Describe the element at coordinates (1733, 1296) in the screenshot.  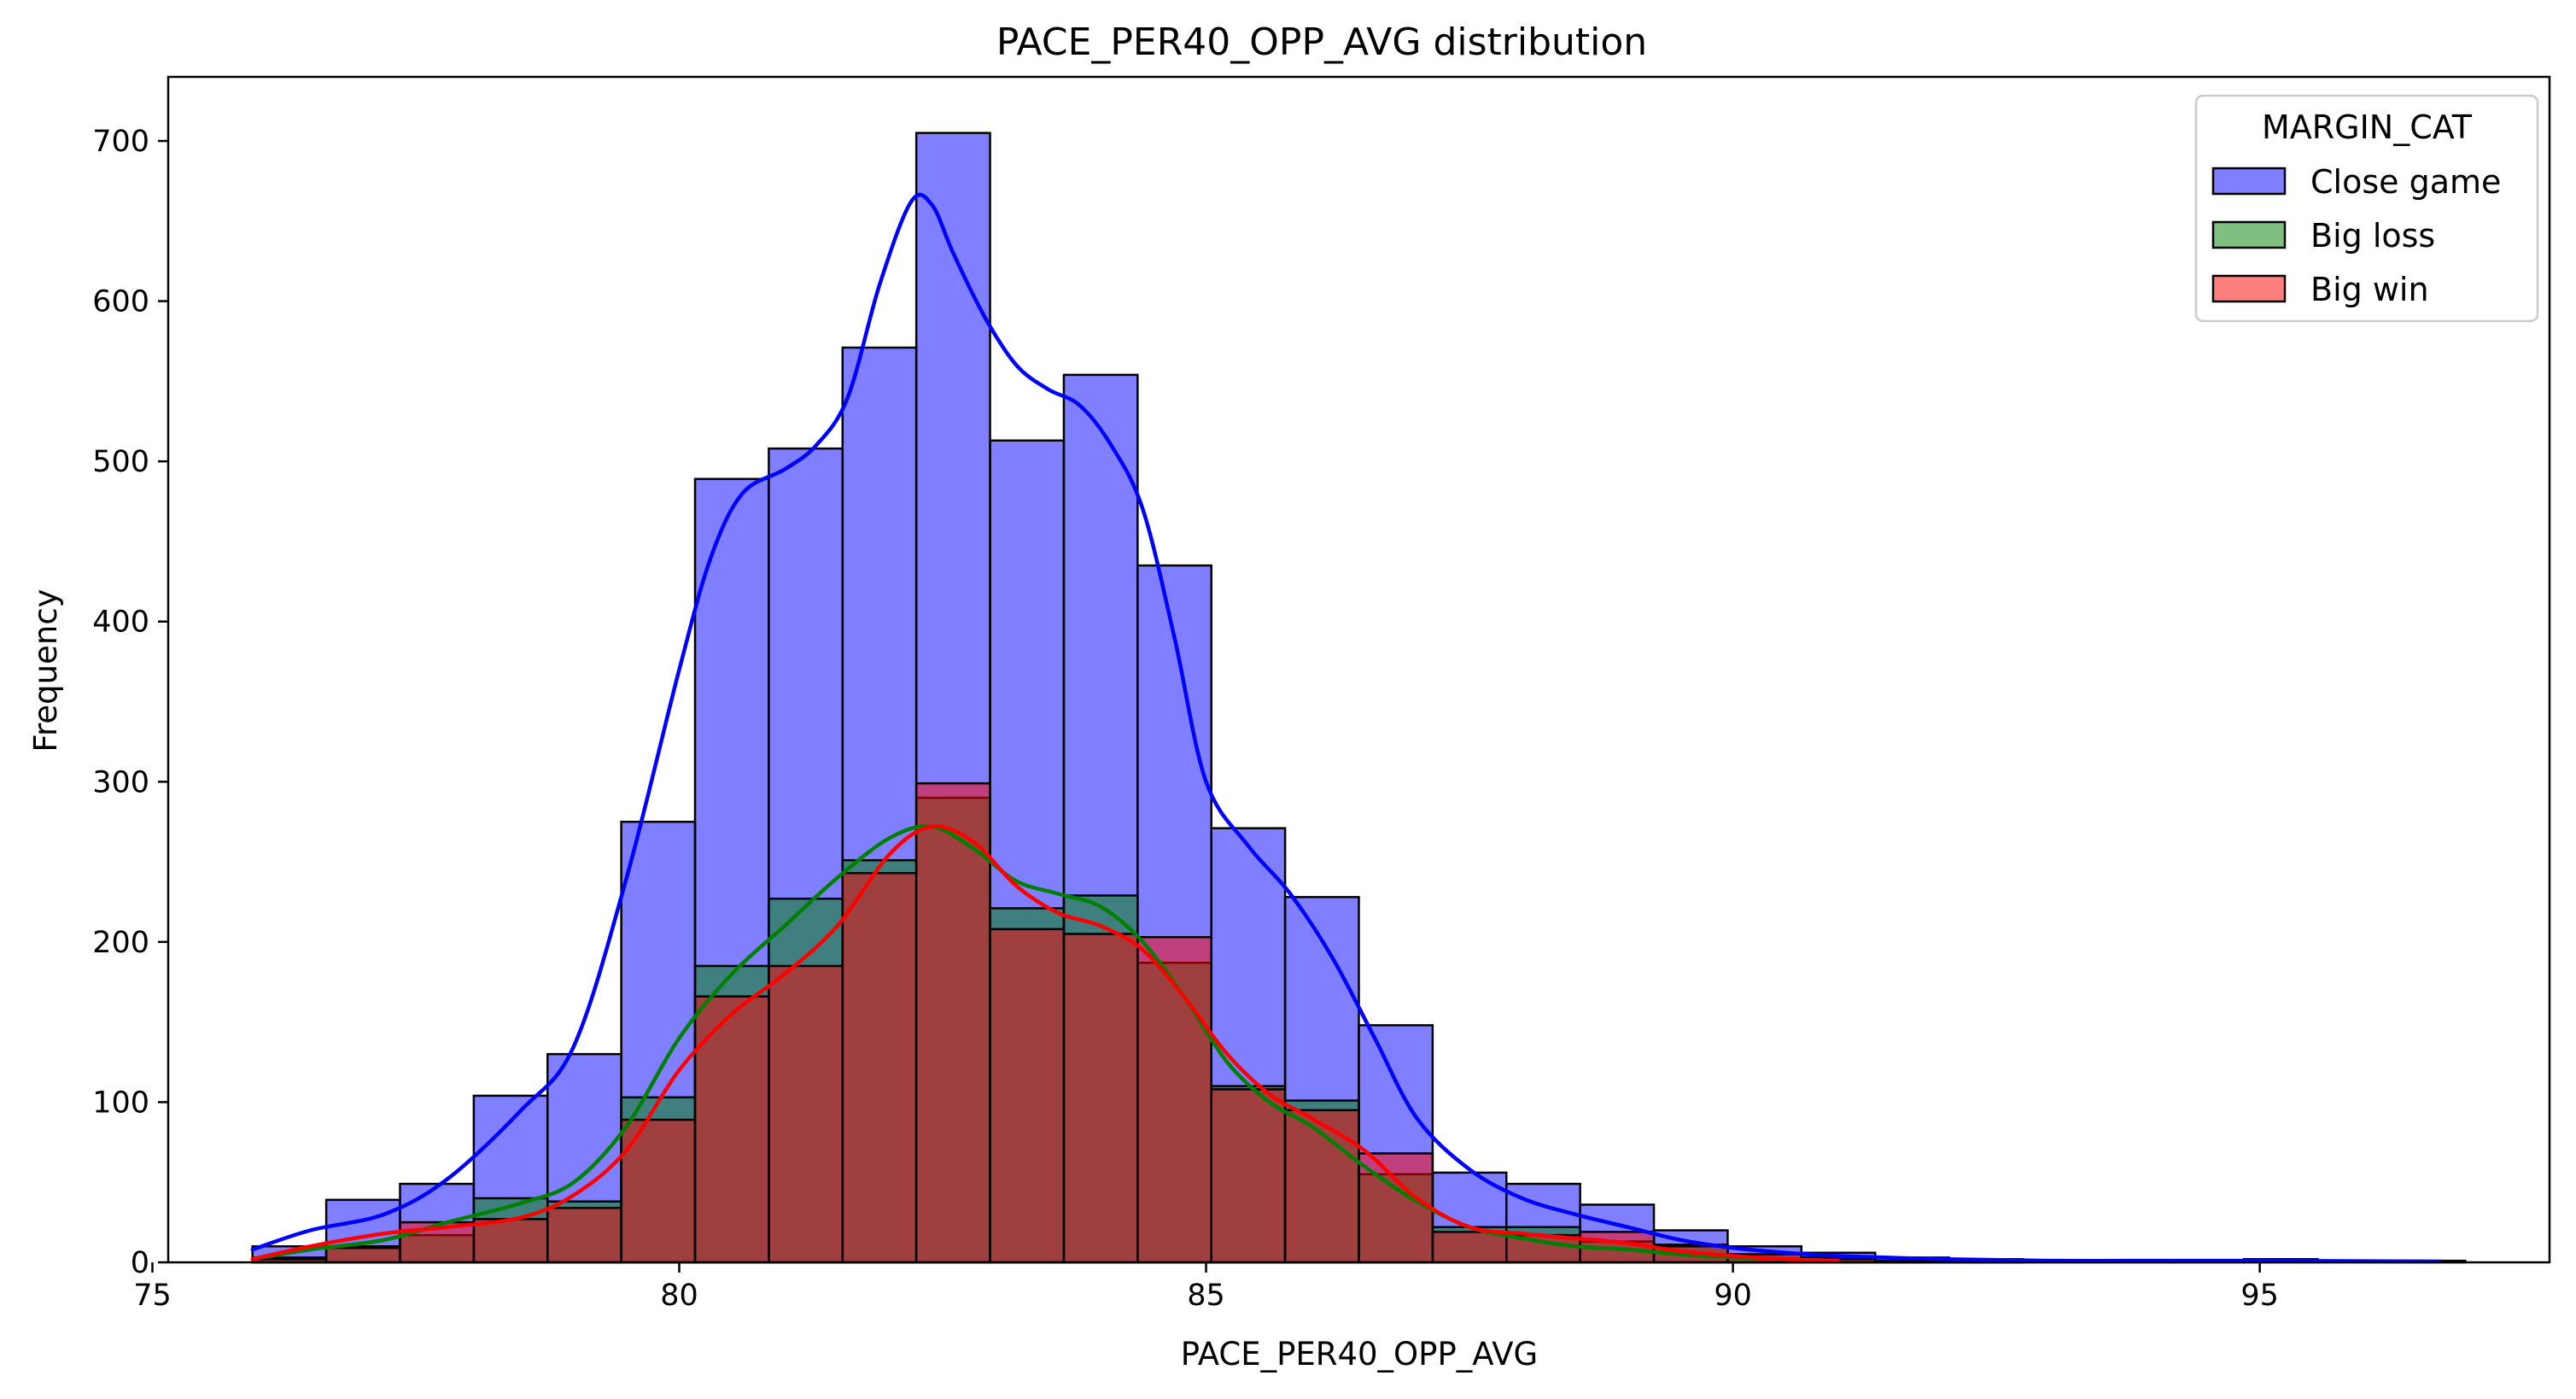
I see `x-tick-label: 90` at that location.